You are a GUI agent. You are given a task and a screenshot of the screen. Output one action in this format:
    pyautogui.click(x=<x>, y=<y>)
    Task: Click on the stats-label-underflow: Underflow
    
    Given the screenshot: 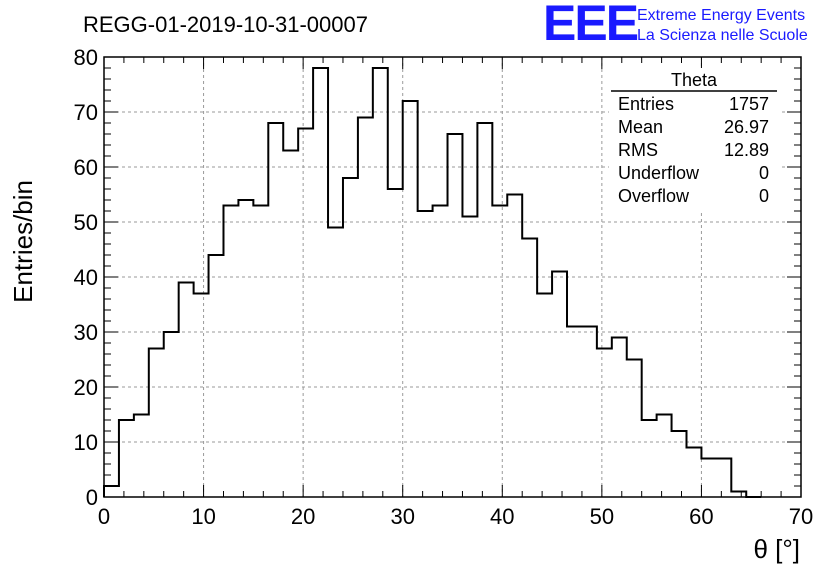 What is the action you would take?
    pyautogui.click(x=659, y=173)
    